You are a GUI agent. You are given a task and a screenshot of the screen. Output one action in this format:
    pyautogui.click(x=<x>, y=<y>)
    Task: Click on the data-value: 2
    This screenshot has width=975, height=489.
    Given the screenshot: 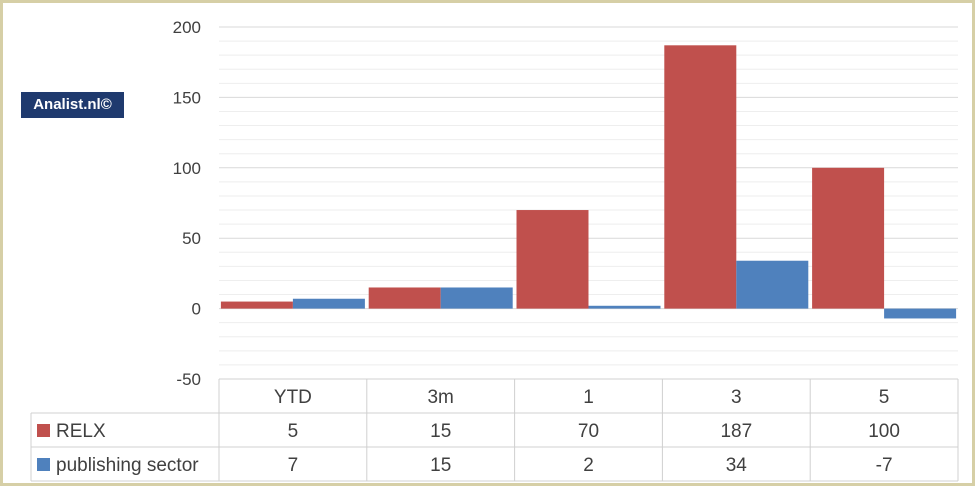 What is the action you would take?
    pyautogui.click(x=588, y=465)
    